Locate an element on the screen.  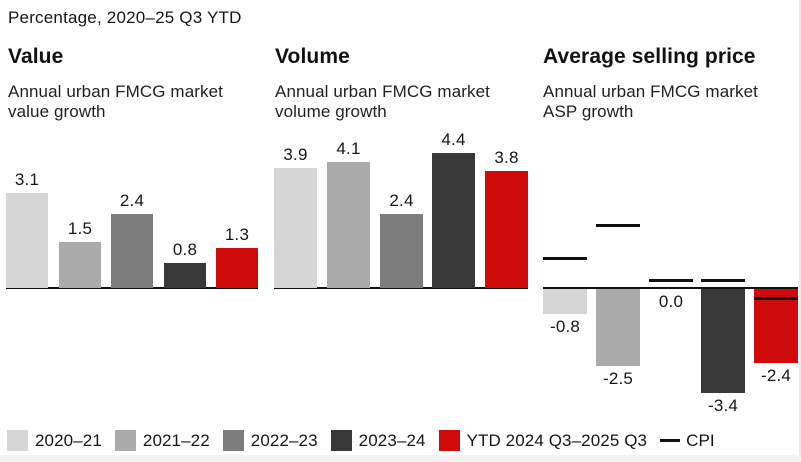
panel-title-asp: Average selling price is located at coordinates (649, 56).